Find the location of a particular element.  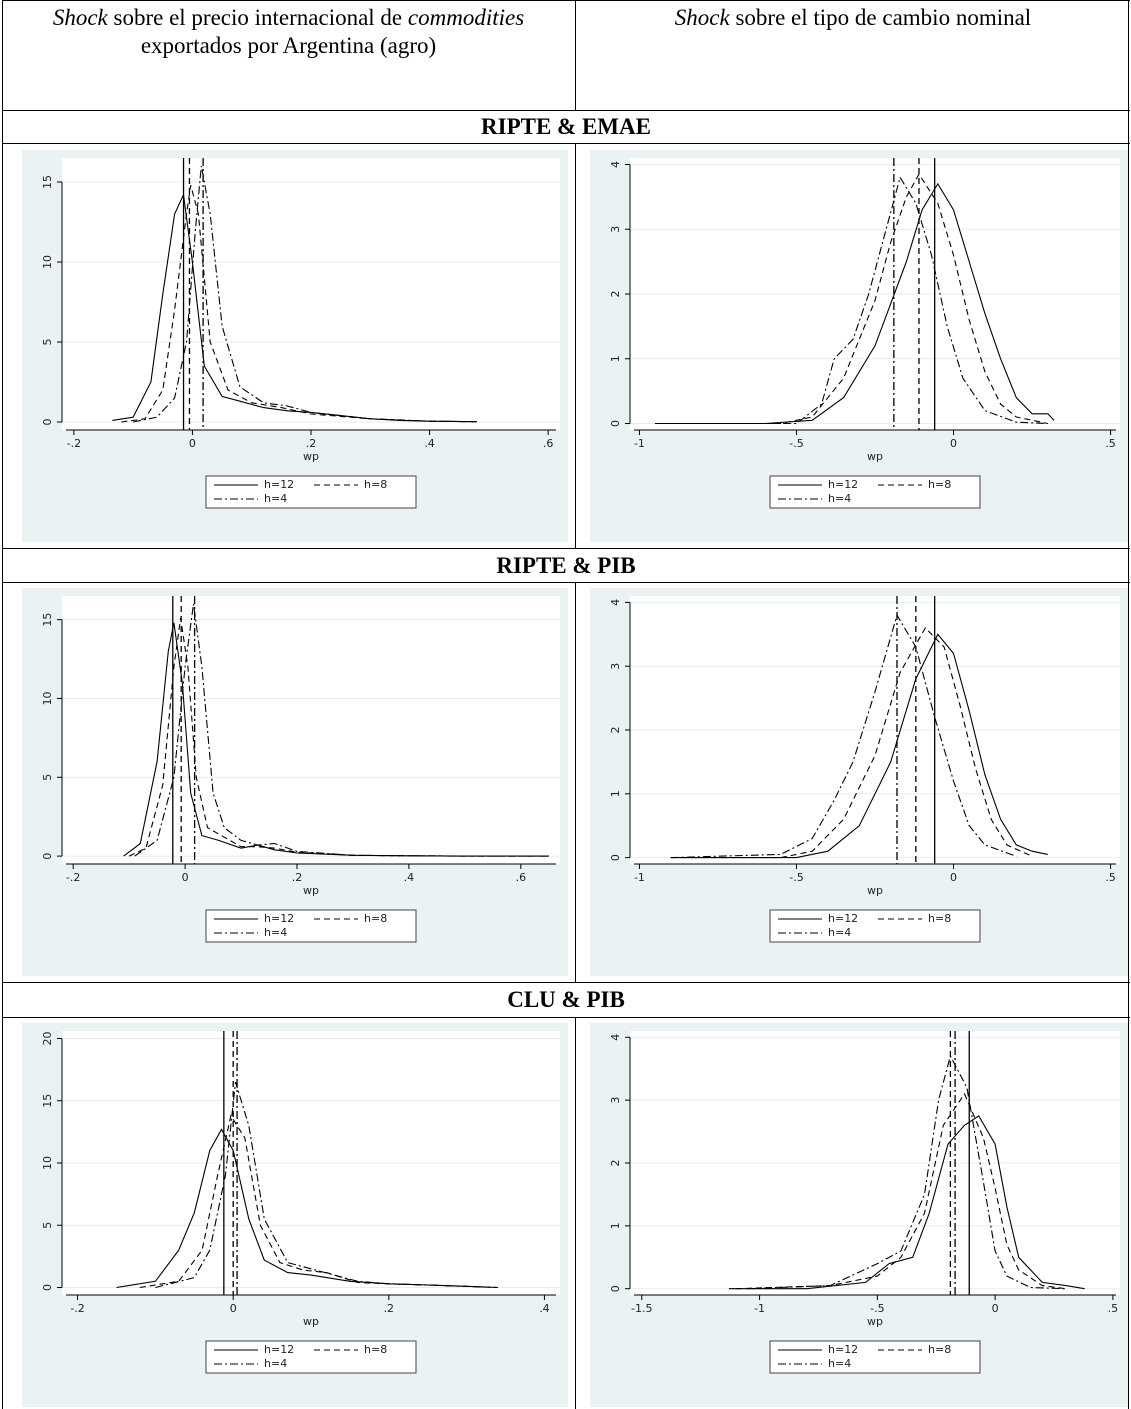

header-text: sobre el tipo de cambio nominal is located at coordinates (880, 17).